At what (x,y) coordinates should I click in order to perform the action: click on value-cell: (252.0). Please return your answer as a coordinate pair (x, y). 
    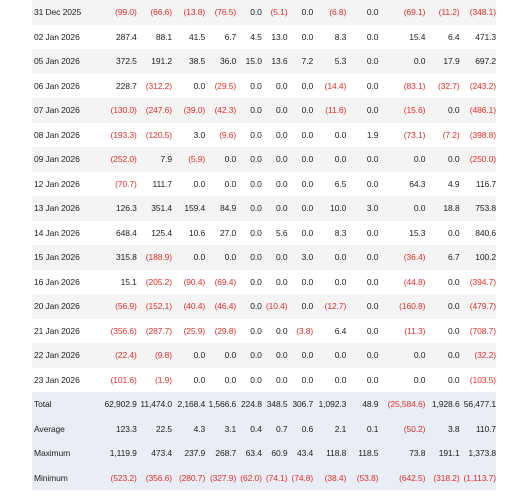
    Looking at the image, I should click on (117, 159).